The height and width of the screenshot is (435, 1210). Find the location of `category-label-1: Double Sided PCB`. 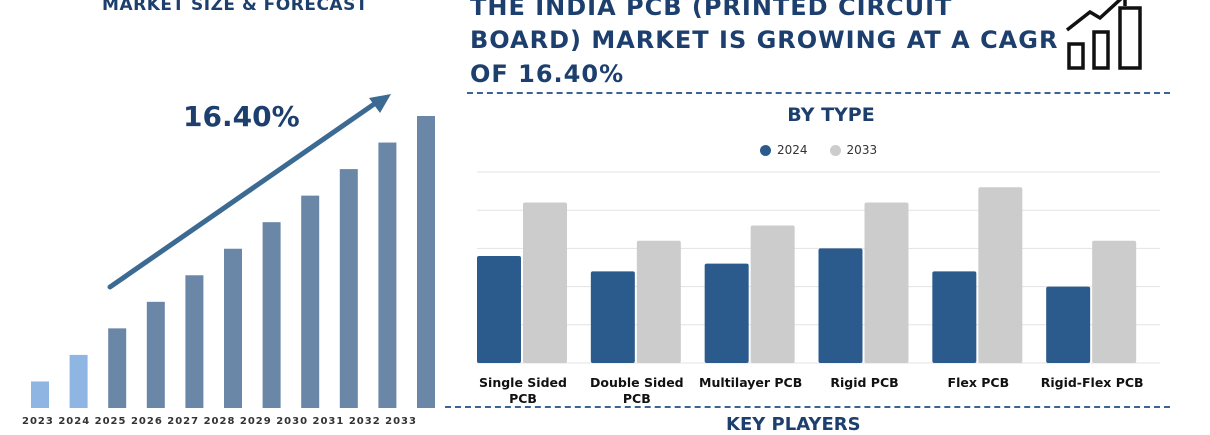

category-label-1: Double Sided PCB is located at coordinates (637, 390).